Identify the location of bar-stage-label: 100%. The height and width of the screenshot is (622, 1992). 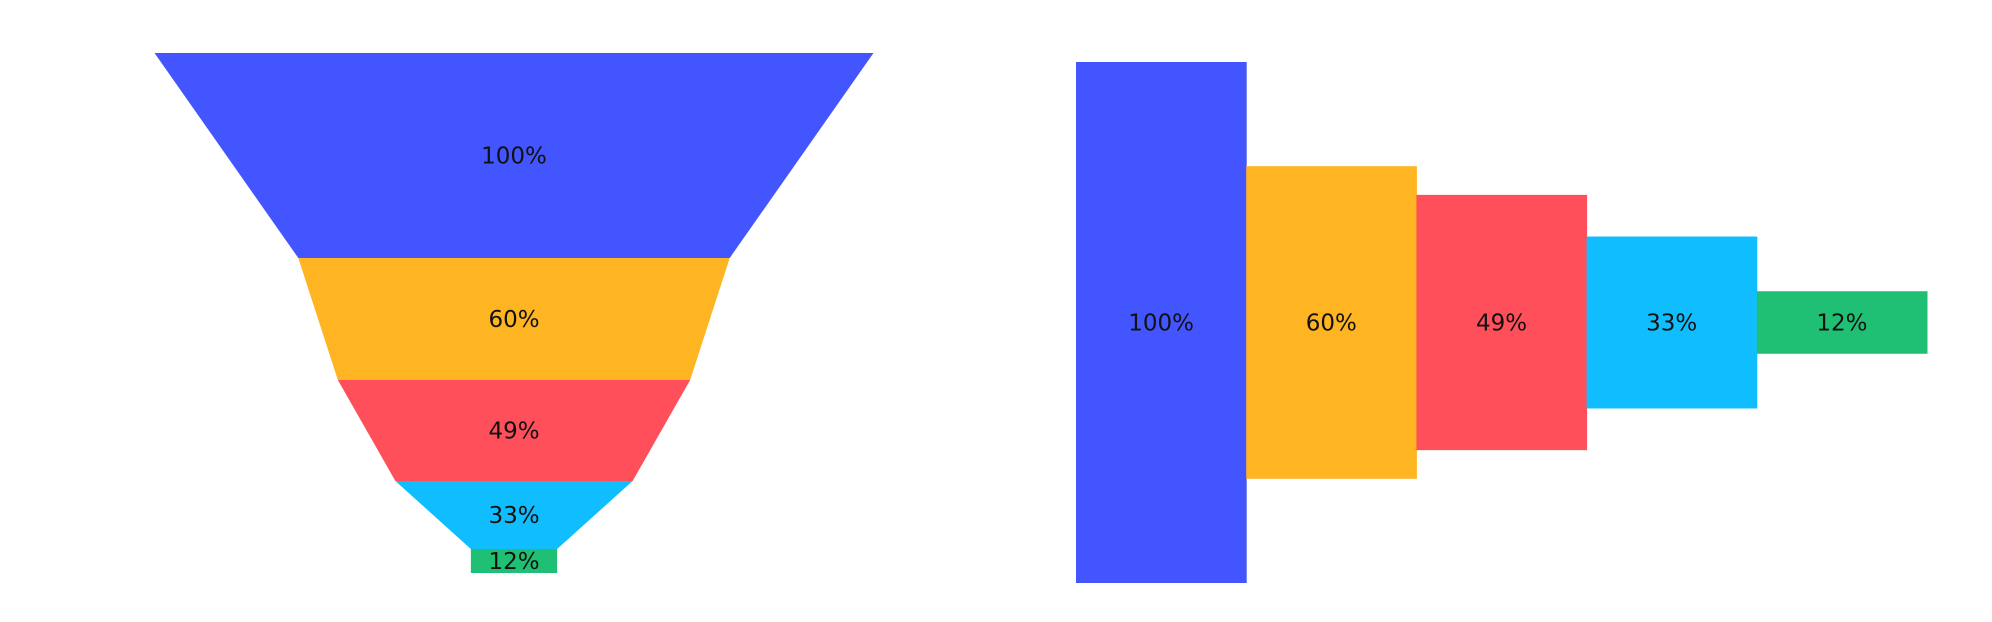
(1161, 324).